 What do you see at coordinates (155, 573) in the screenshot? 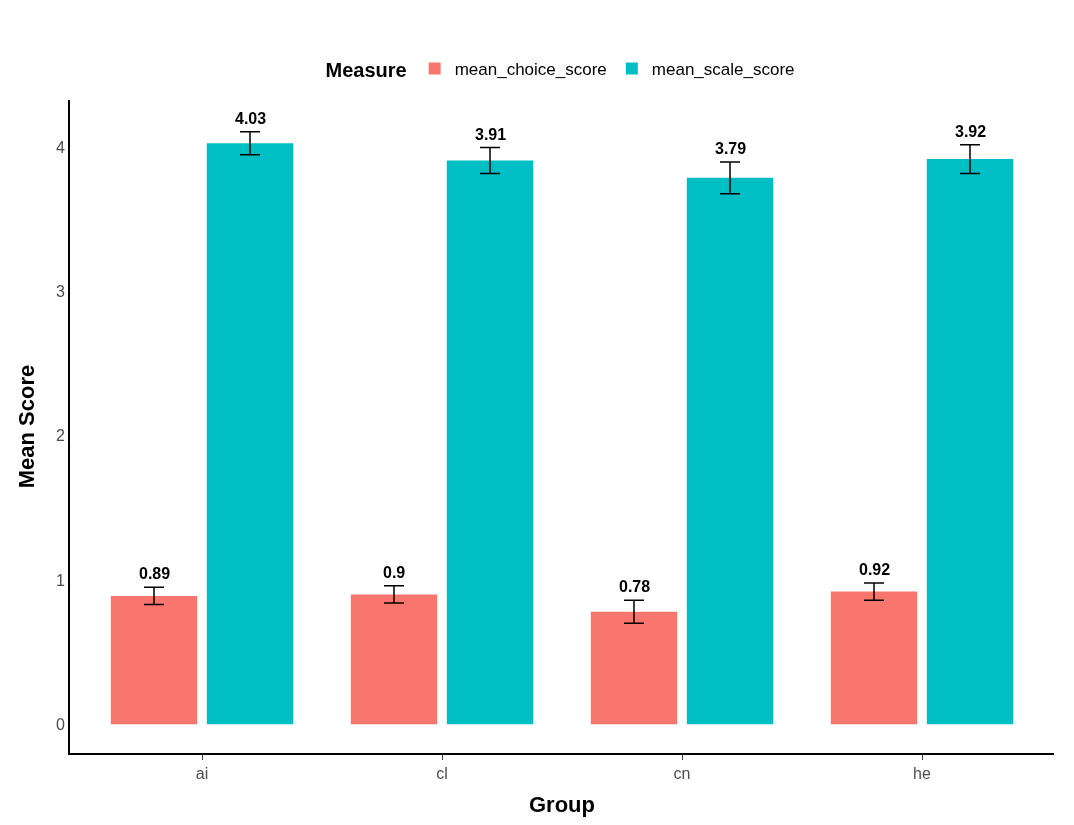
I see `data-label: 0.89` at bounding box center [155, 573].